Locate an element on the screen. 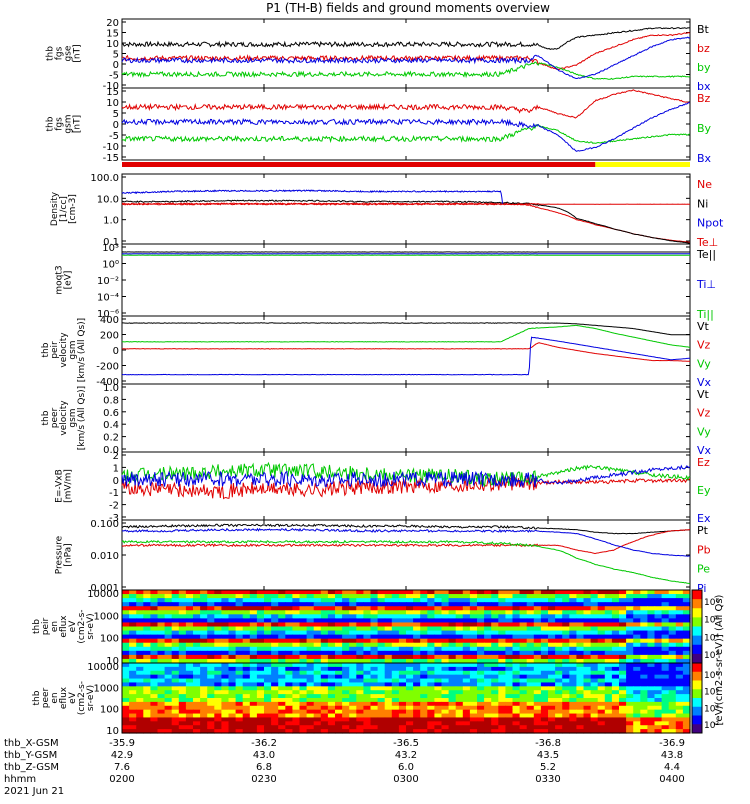 This screenshot has height=804, width=750. date-label: 2021 Jun 21 is located at coordinates (34, 791).